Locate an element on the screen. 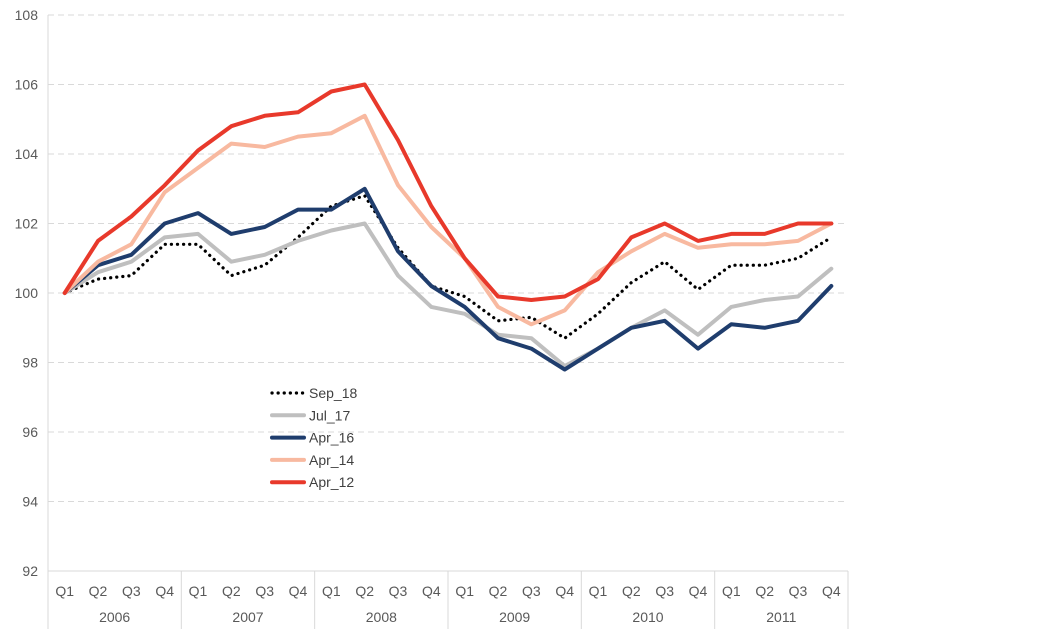 Image resolution: width=1056 pixels, height=635 pixels. y-tick-label: 108 is located at coordinates (27, 15).